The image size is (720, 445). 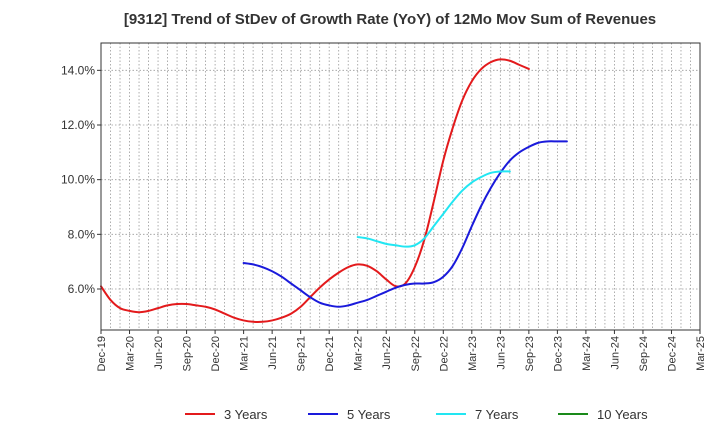 I want to click on legend-item-10-years: 10 Years, so click(x=603, y=414).